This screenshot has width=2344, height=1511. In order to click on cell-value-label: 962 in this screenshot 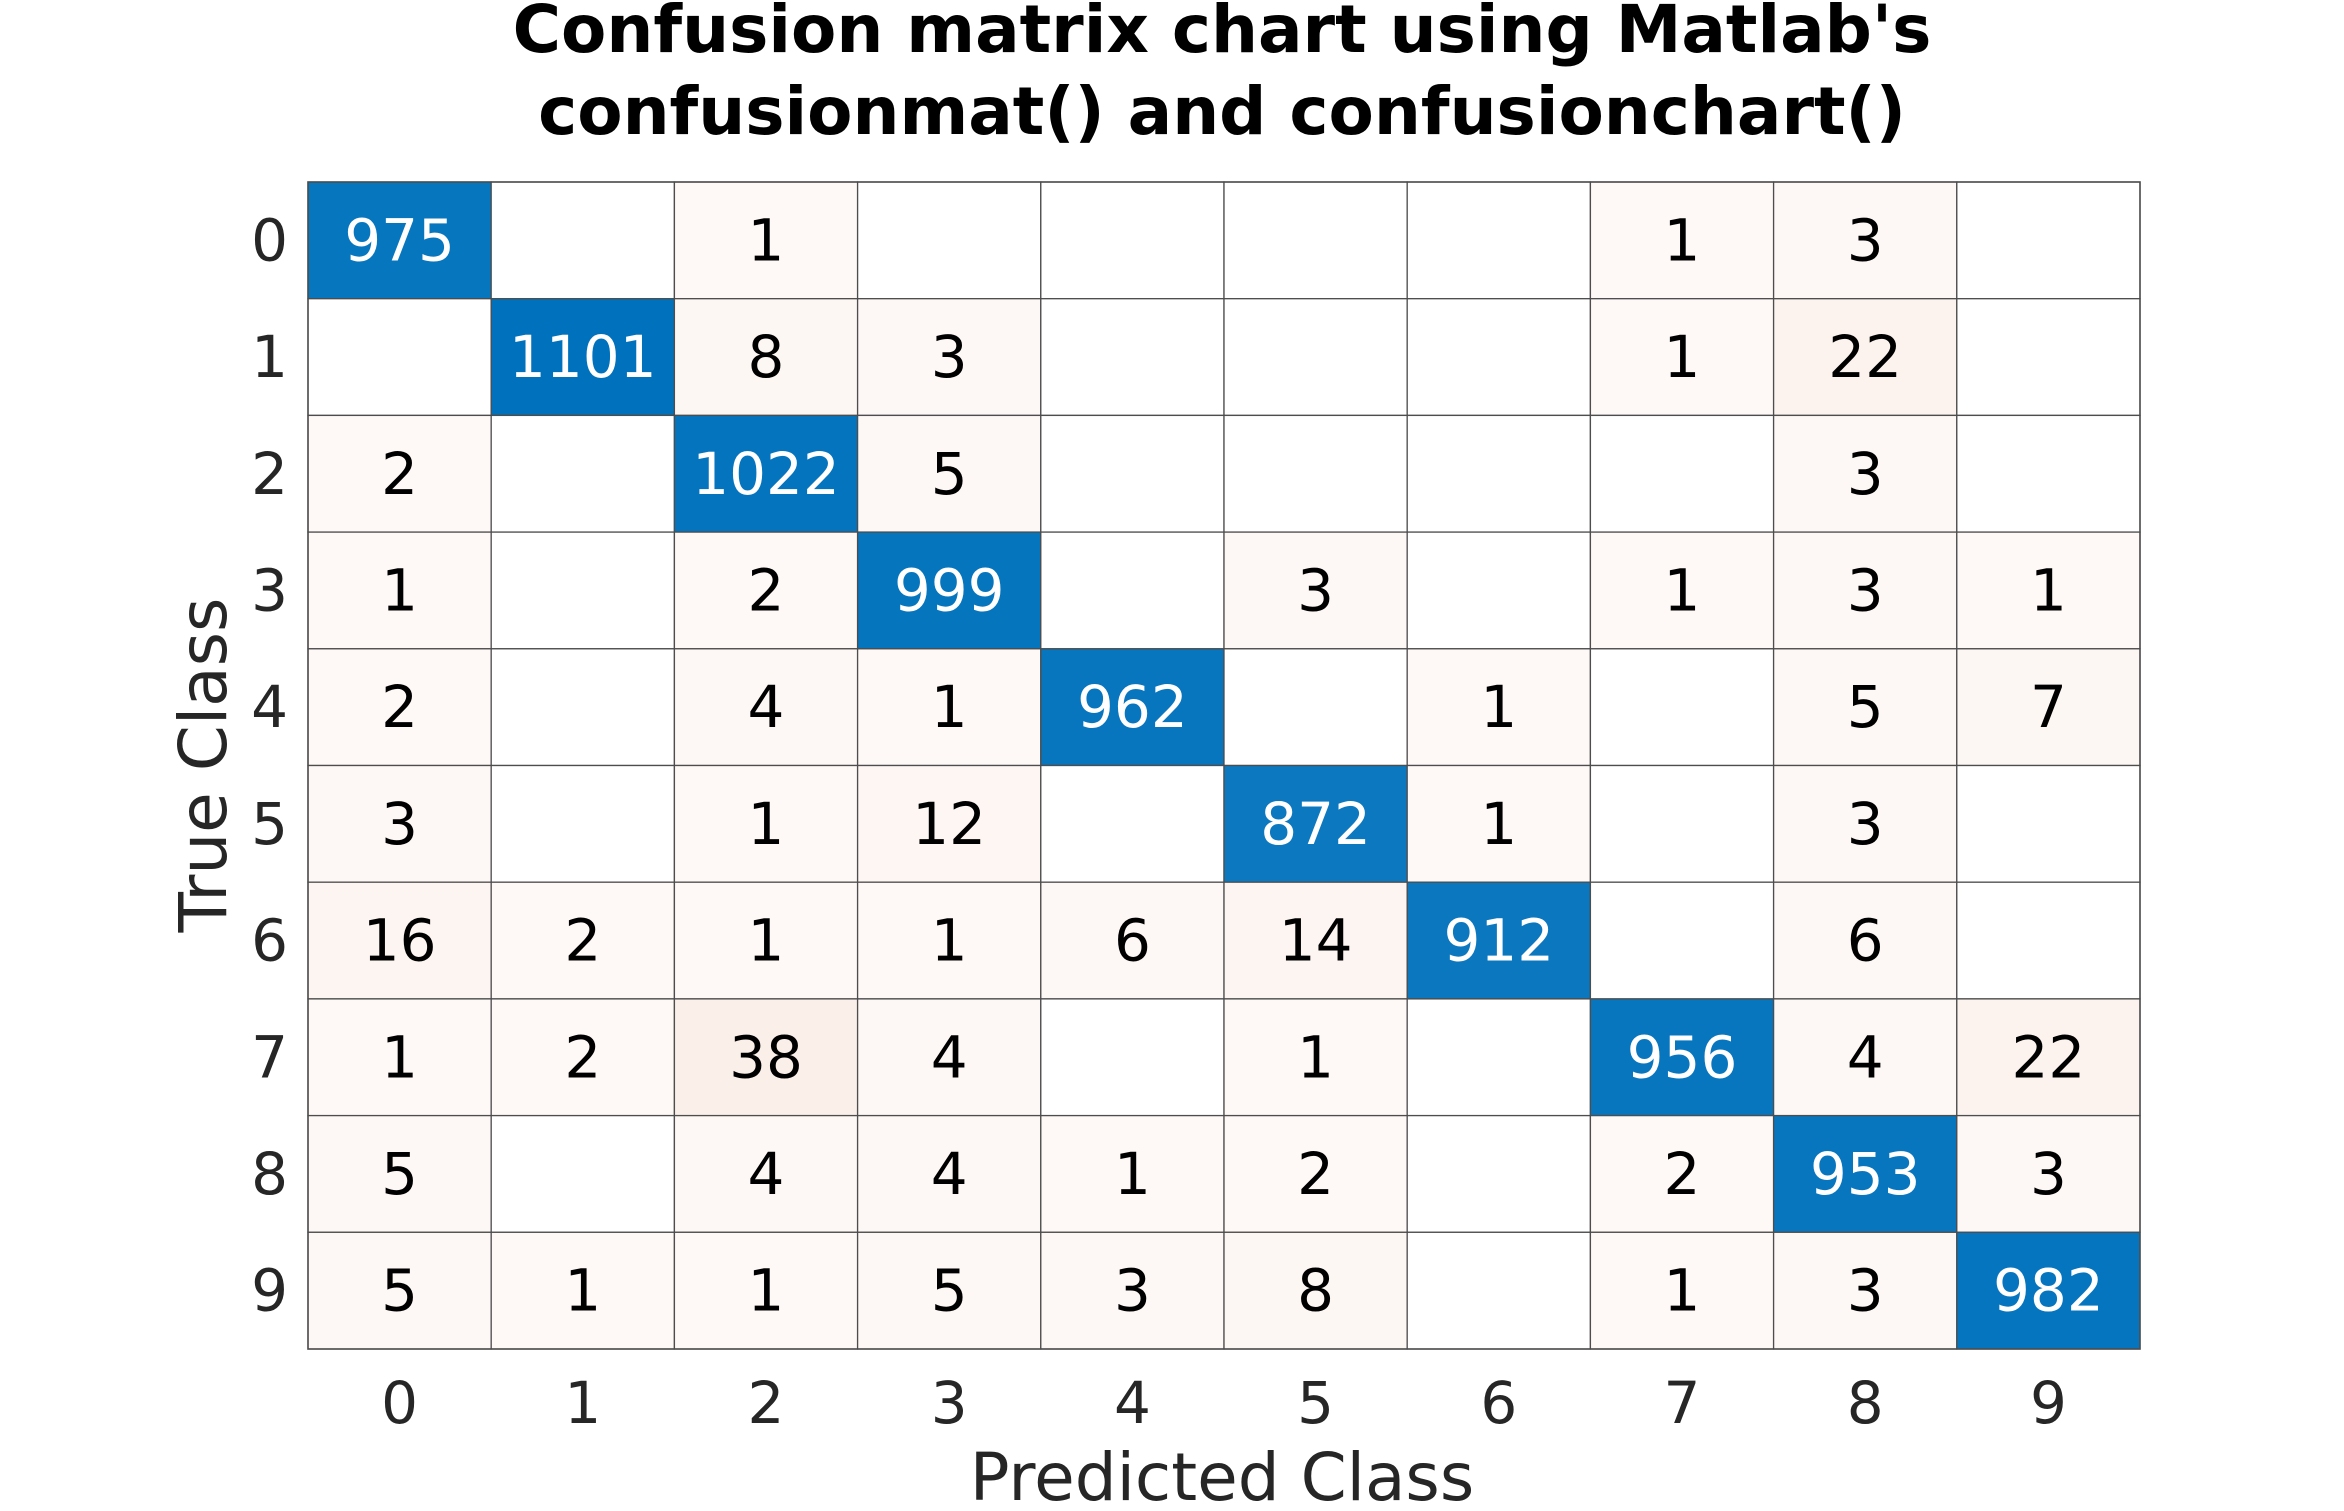, I will do `click(1132, 707)`.